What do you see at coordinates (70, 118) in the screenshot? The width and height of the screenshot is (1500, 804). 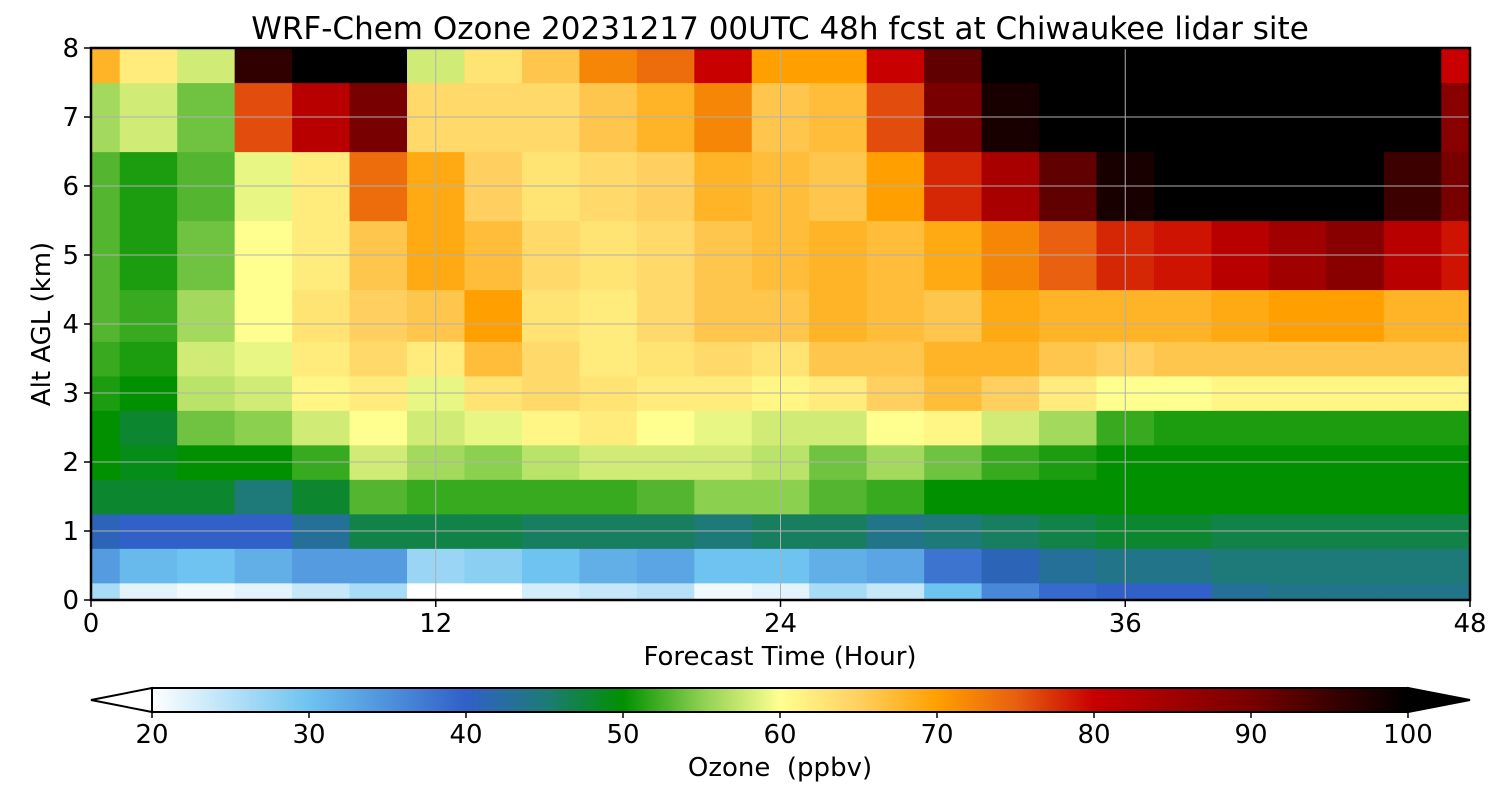 I see `y-tick-label: 7` at bounding box center [70, 118].